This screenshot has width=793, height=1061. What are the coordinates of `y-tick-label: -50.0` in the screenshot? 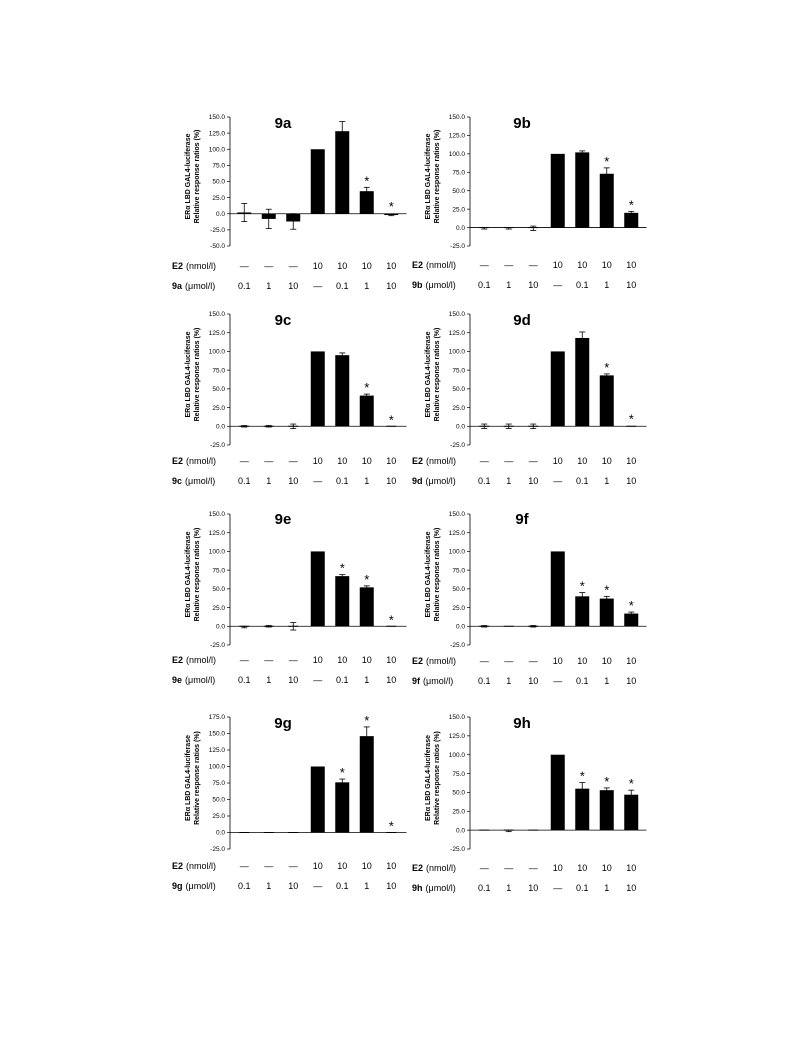 It's located at (217, 246).